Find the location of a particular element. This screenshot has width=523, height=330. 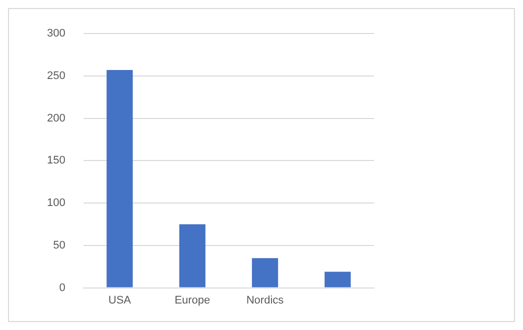

y-tick-label: 250 is located at coordinates (56, 76).